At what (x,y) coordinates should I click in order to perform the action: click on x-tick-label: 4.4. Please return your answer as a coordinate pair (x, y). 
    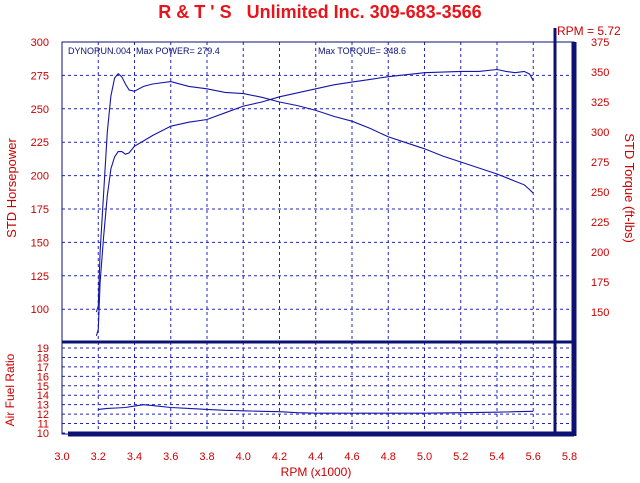
    Looking at the image, I should click on (315, 457).